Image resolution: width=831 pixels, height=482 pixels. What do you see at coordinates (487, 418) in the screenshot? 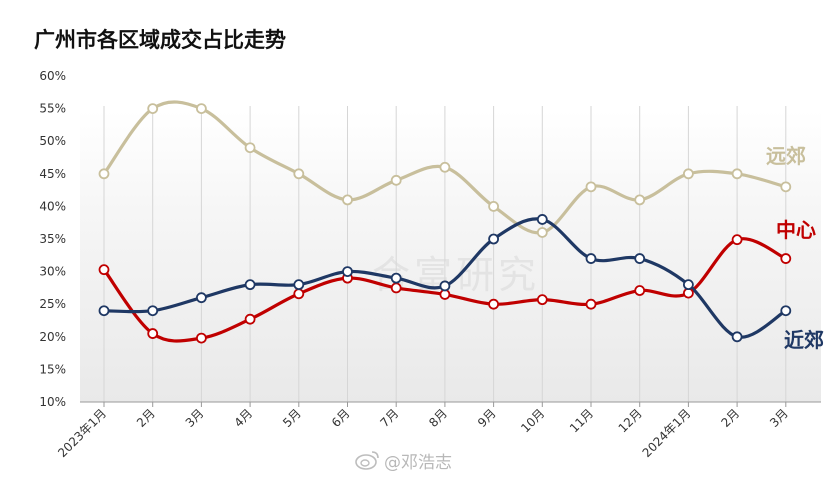
I see `x-tick-label: 9月` at bounding box center [487, 418].